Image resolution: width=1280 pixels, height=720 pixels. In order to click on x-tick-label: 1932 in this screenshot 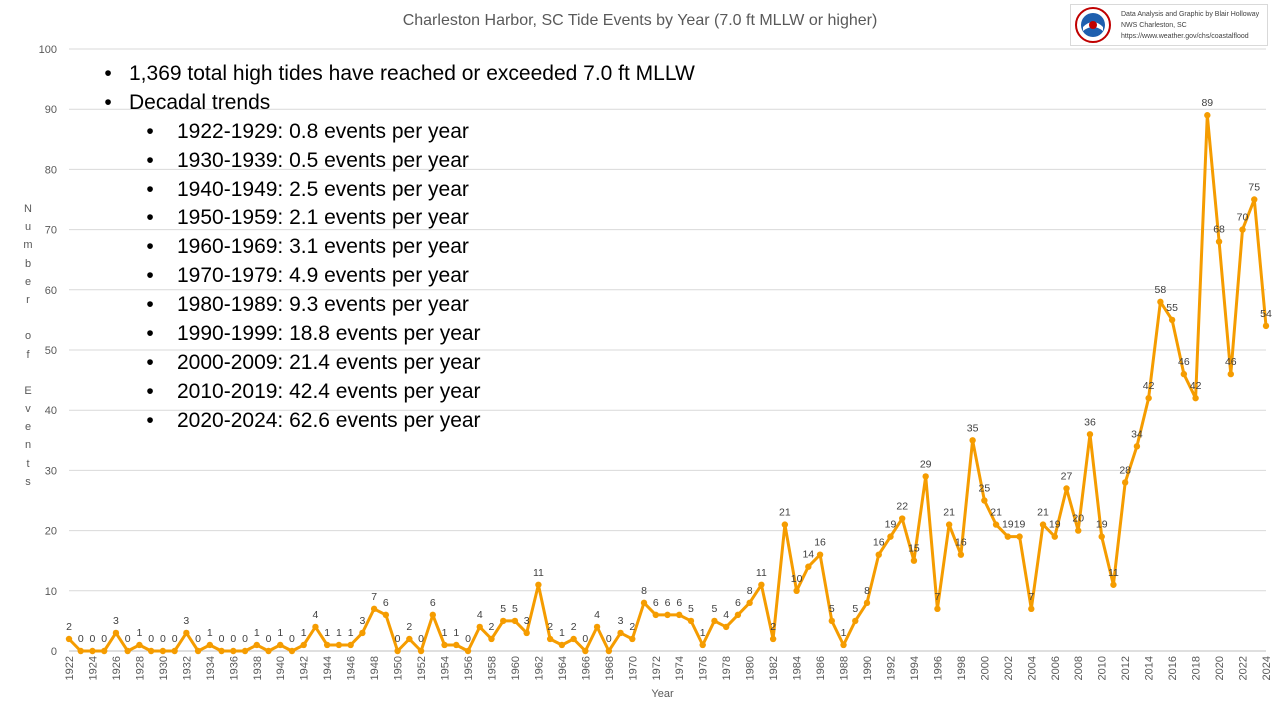, I will do `click(187, 668)`.